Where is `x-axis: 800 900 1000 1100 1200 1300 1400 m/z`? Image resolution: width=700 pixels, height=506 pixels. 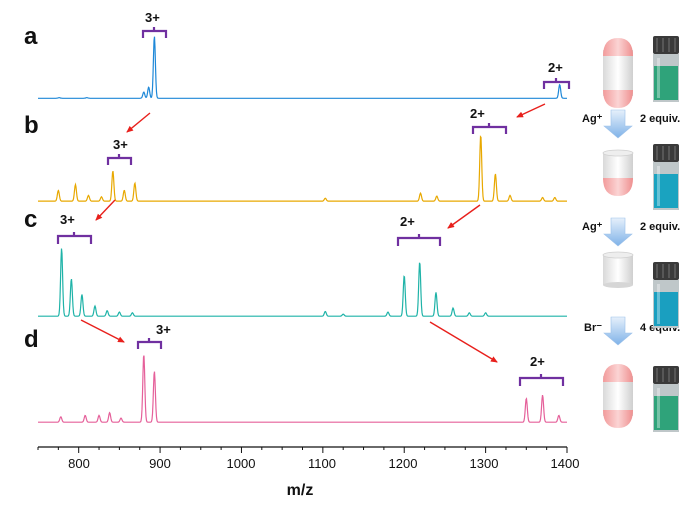 x-axis: 800 900 1000 1100 1200 1300 1400 m/z is located at coordinates (308, 472).